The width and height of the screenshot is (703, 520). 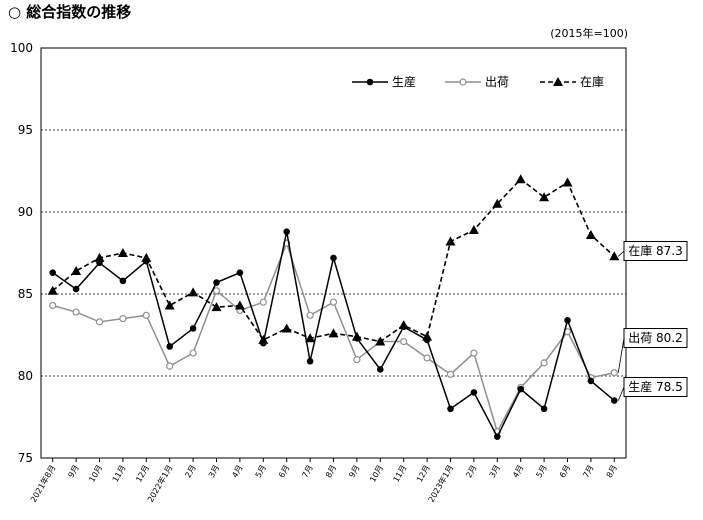 What do you see at coordinates (42, 483) in the screenshot?
I see `x-tick-label: 2021年8月` at bounding box center [42, 483].